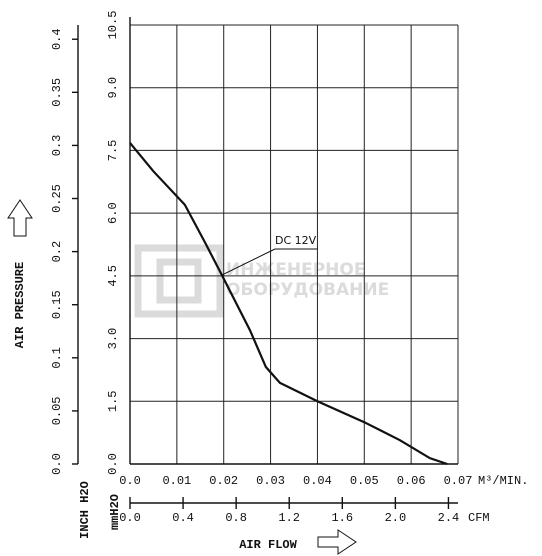  Describe the element at coordinates (85, 510) in the screenshot. I see `y2-unit: INCH H2O` at that location.